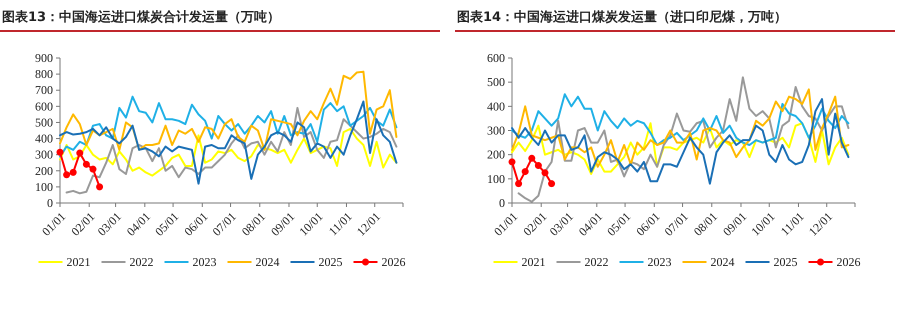 The height and width of the screenshot is (317, 900). I want to click on y-tick-label: 800, so click(44, 74).